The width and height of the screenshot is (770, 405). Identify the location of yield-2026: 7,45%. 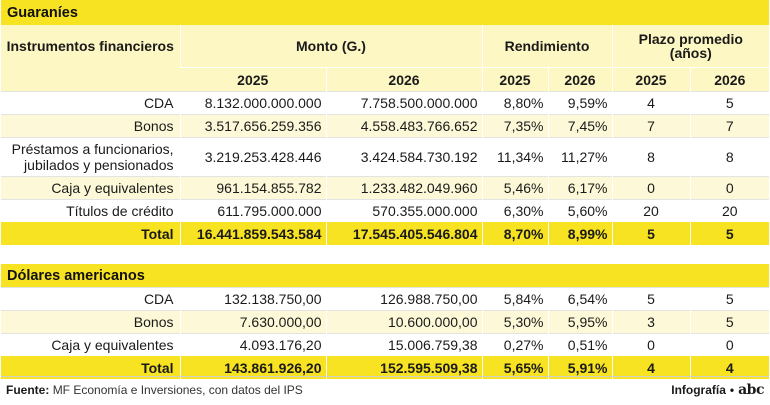
(579, 126).